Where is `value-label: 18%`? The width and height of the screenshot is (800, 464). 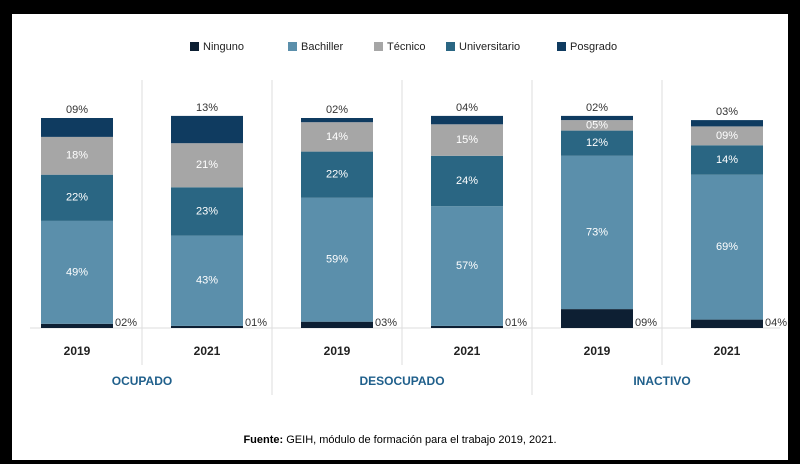
value-label: 18% is located at coordinates (77, 156).